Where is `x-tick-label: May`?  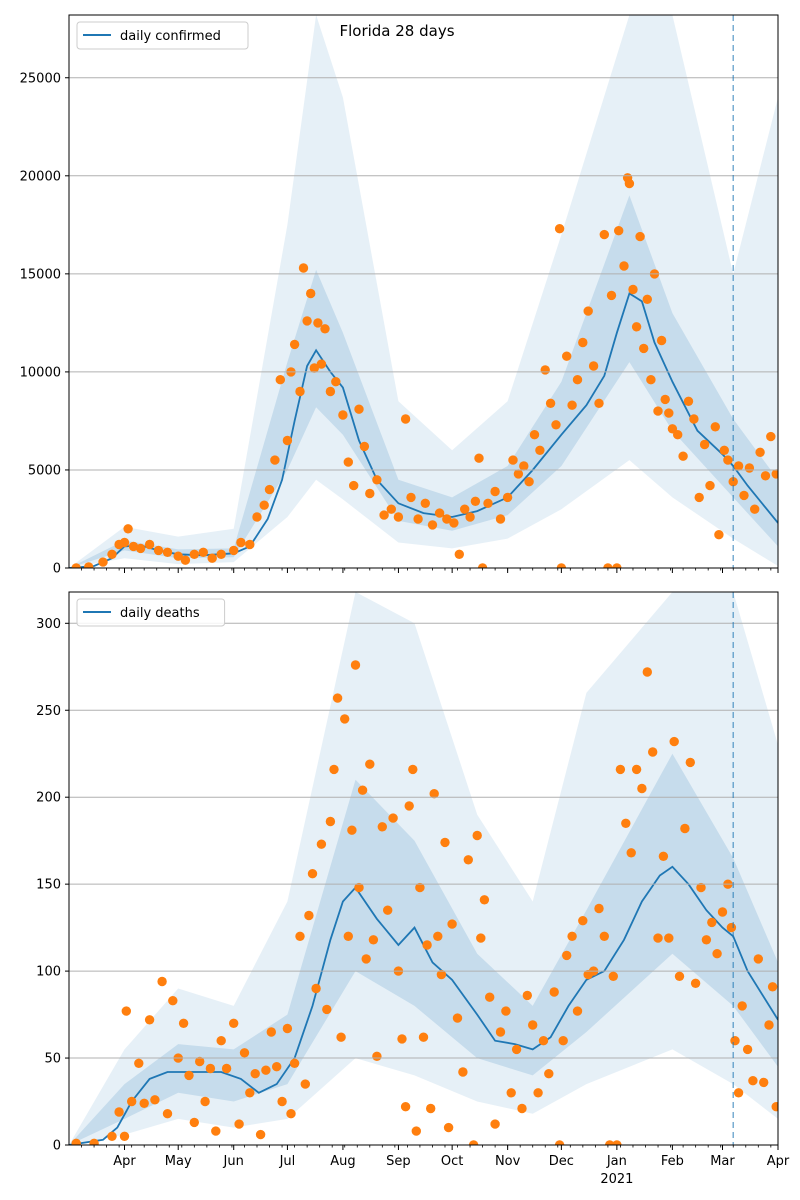 x-tick-label: May is located at coordinates (178, 1161).